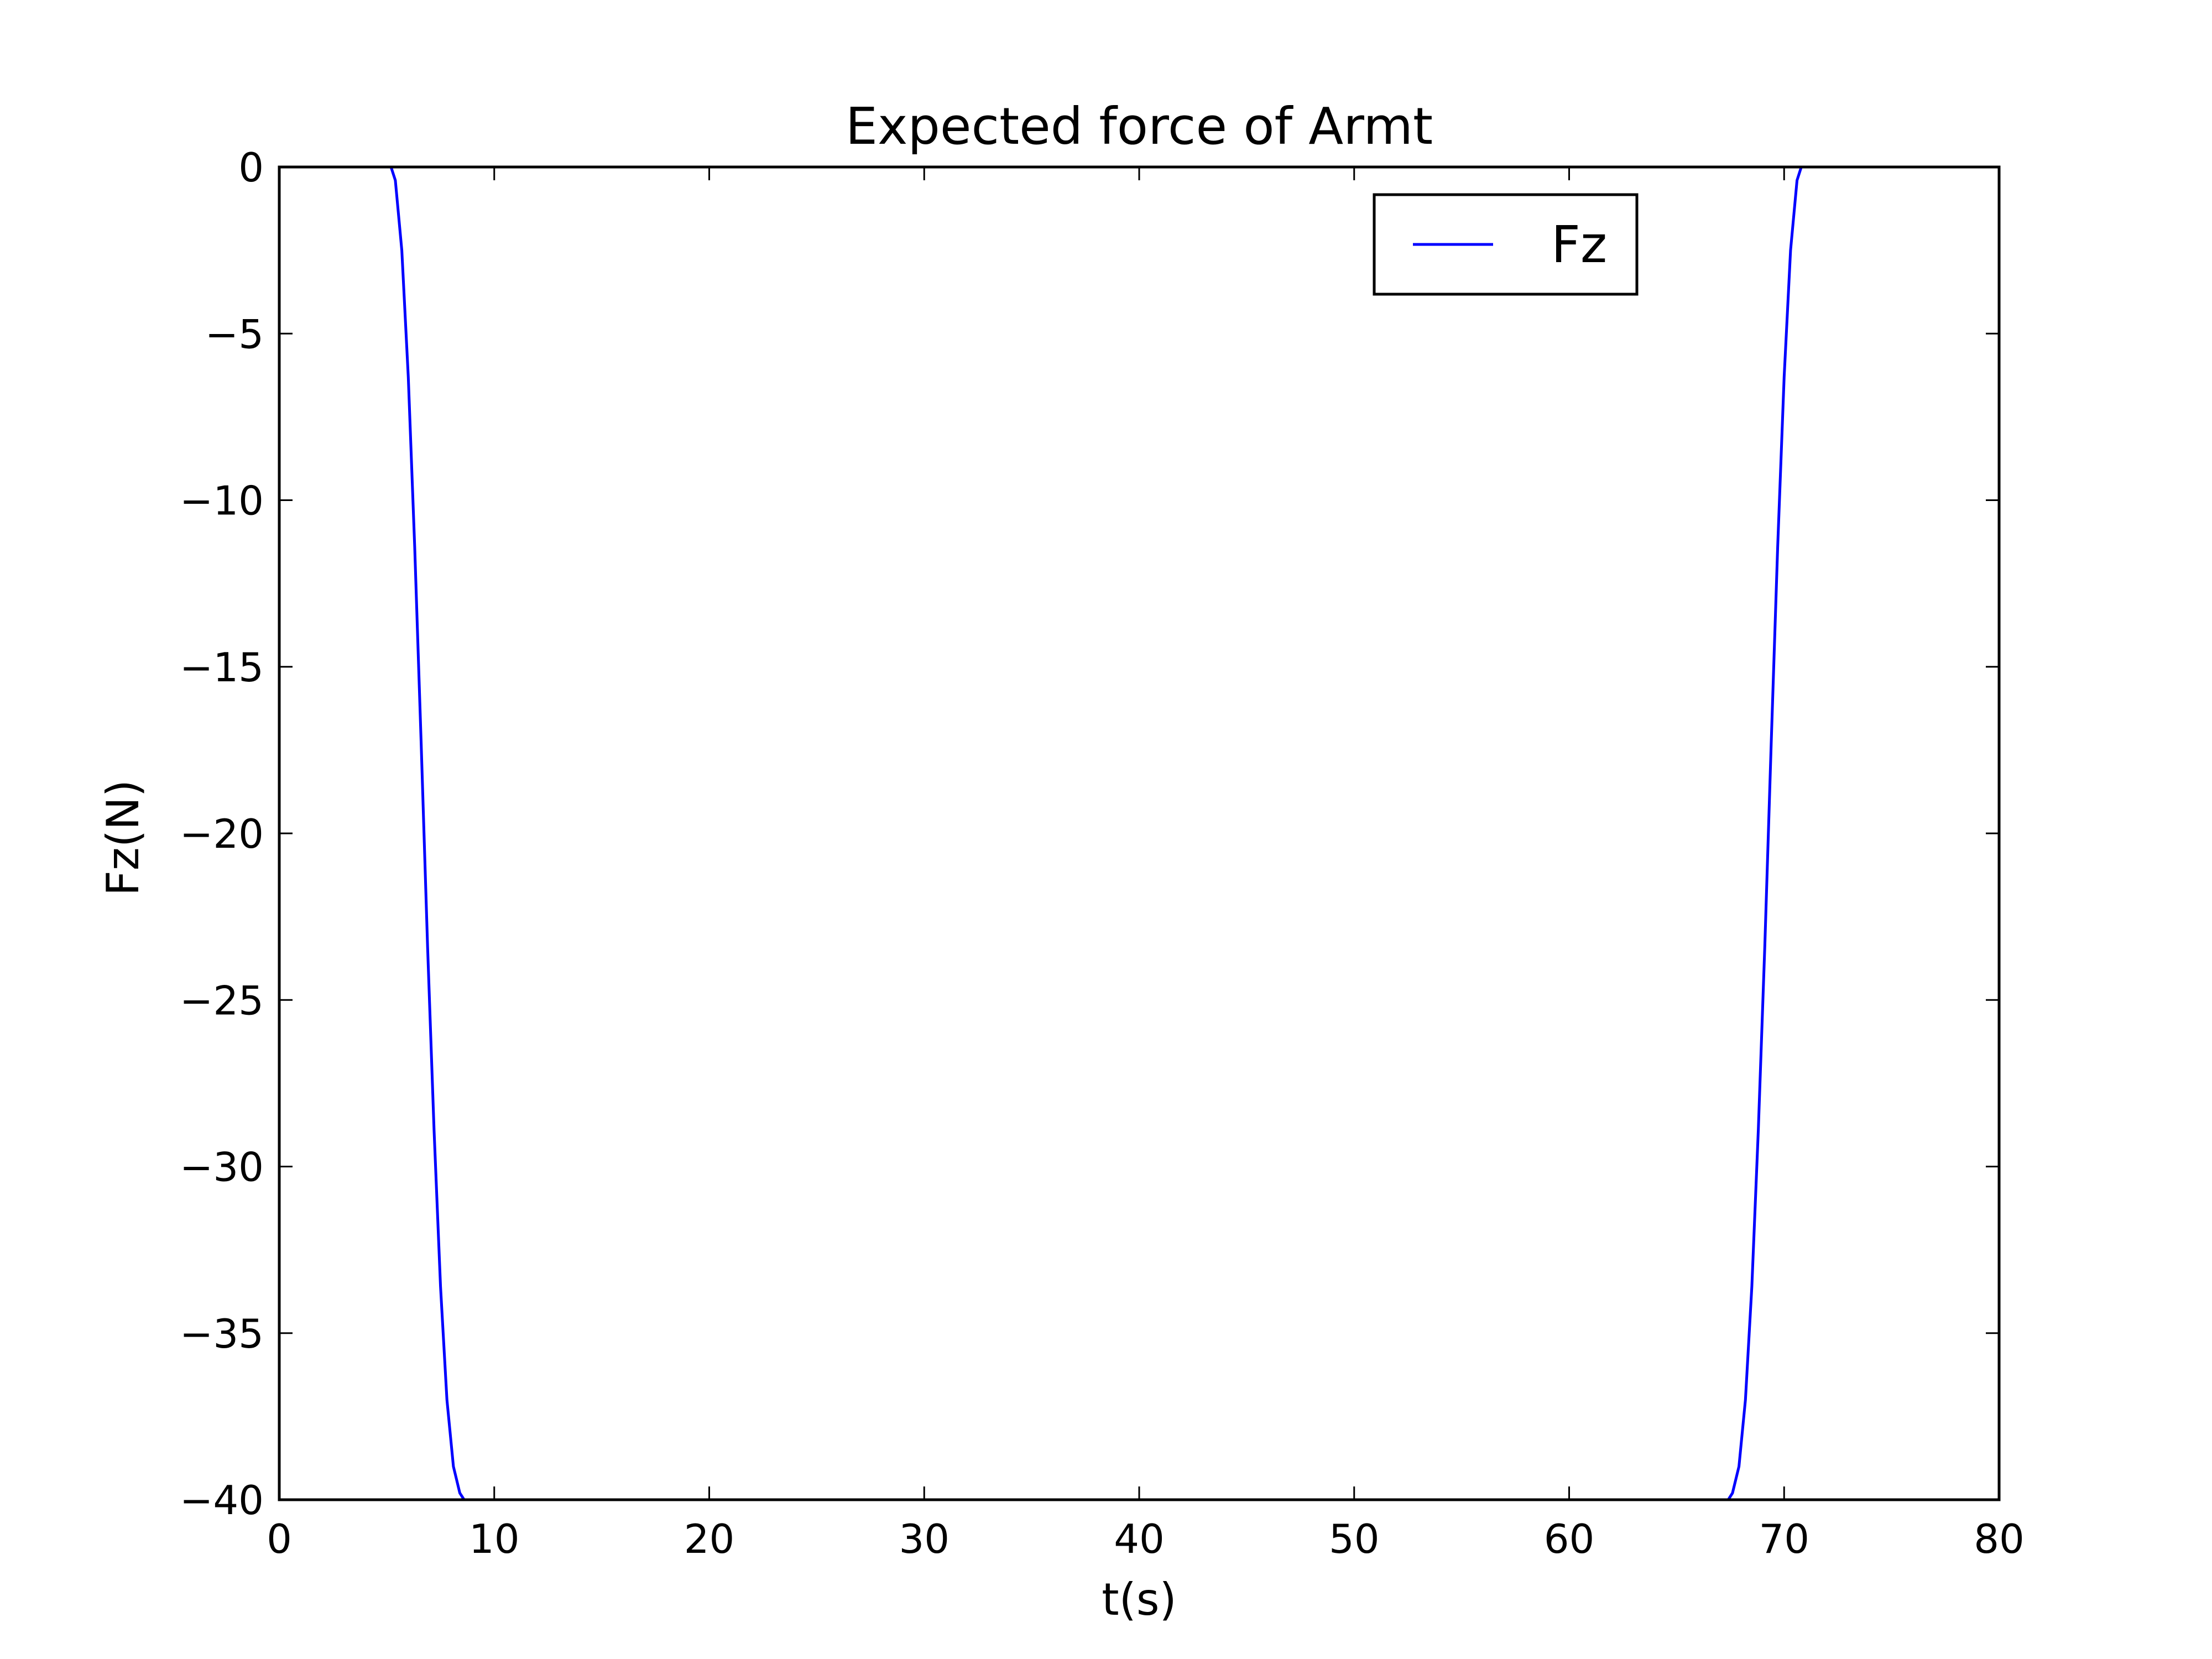  Describe the element at coordinates (1139, 1539) in the screenshot. I see `x-tick-label: 40` at that location.